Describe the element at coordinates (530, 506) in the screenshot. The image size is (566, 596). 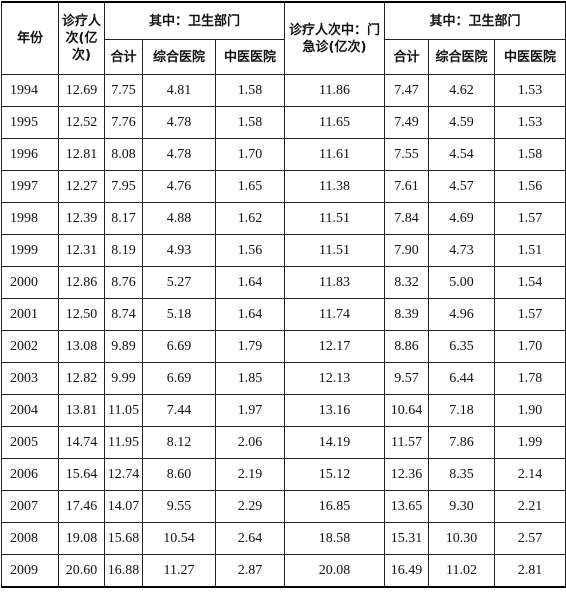
I see `value-cell: 2.21` at that location.